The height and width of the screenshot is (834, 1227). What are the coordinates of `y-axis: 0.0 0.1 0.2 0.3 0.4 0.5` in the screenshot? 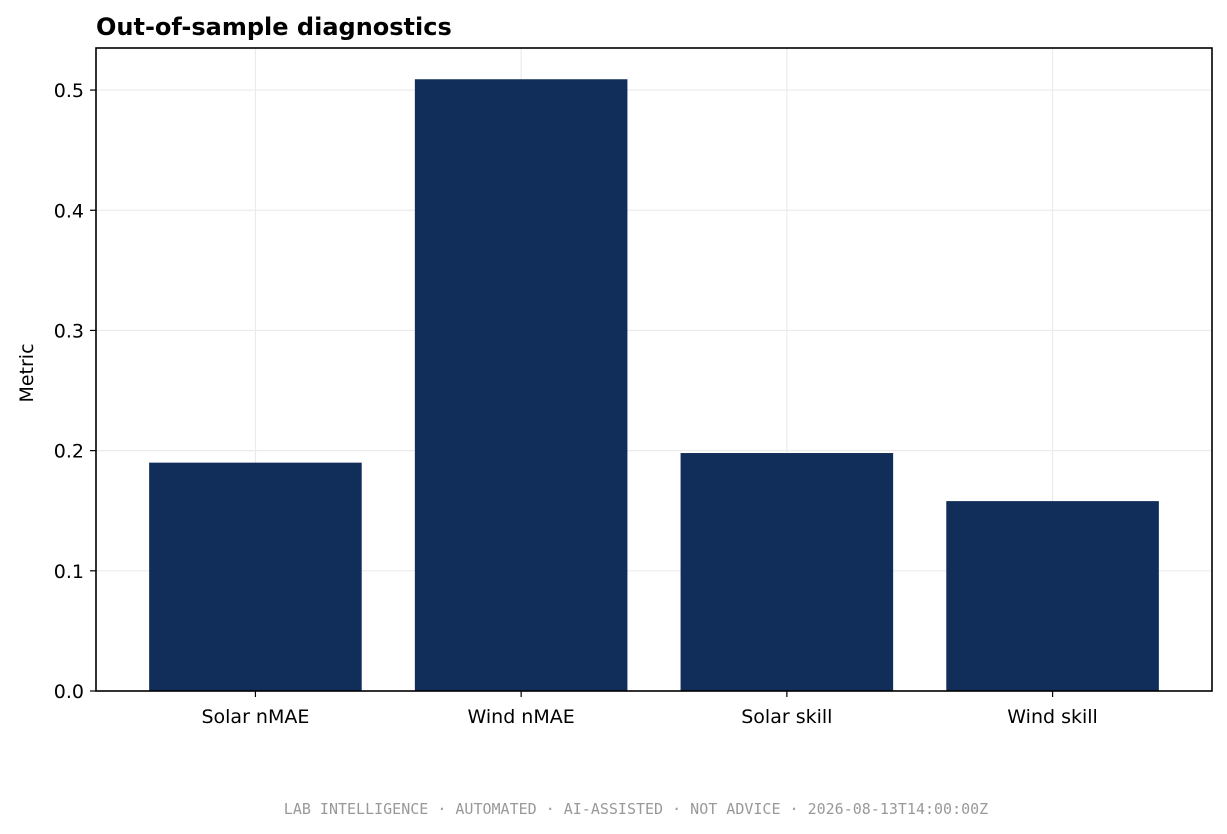 It's located at (75, 391).